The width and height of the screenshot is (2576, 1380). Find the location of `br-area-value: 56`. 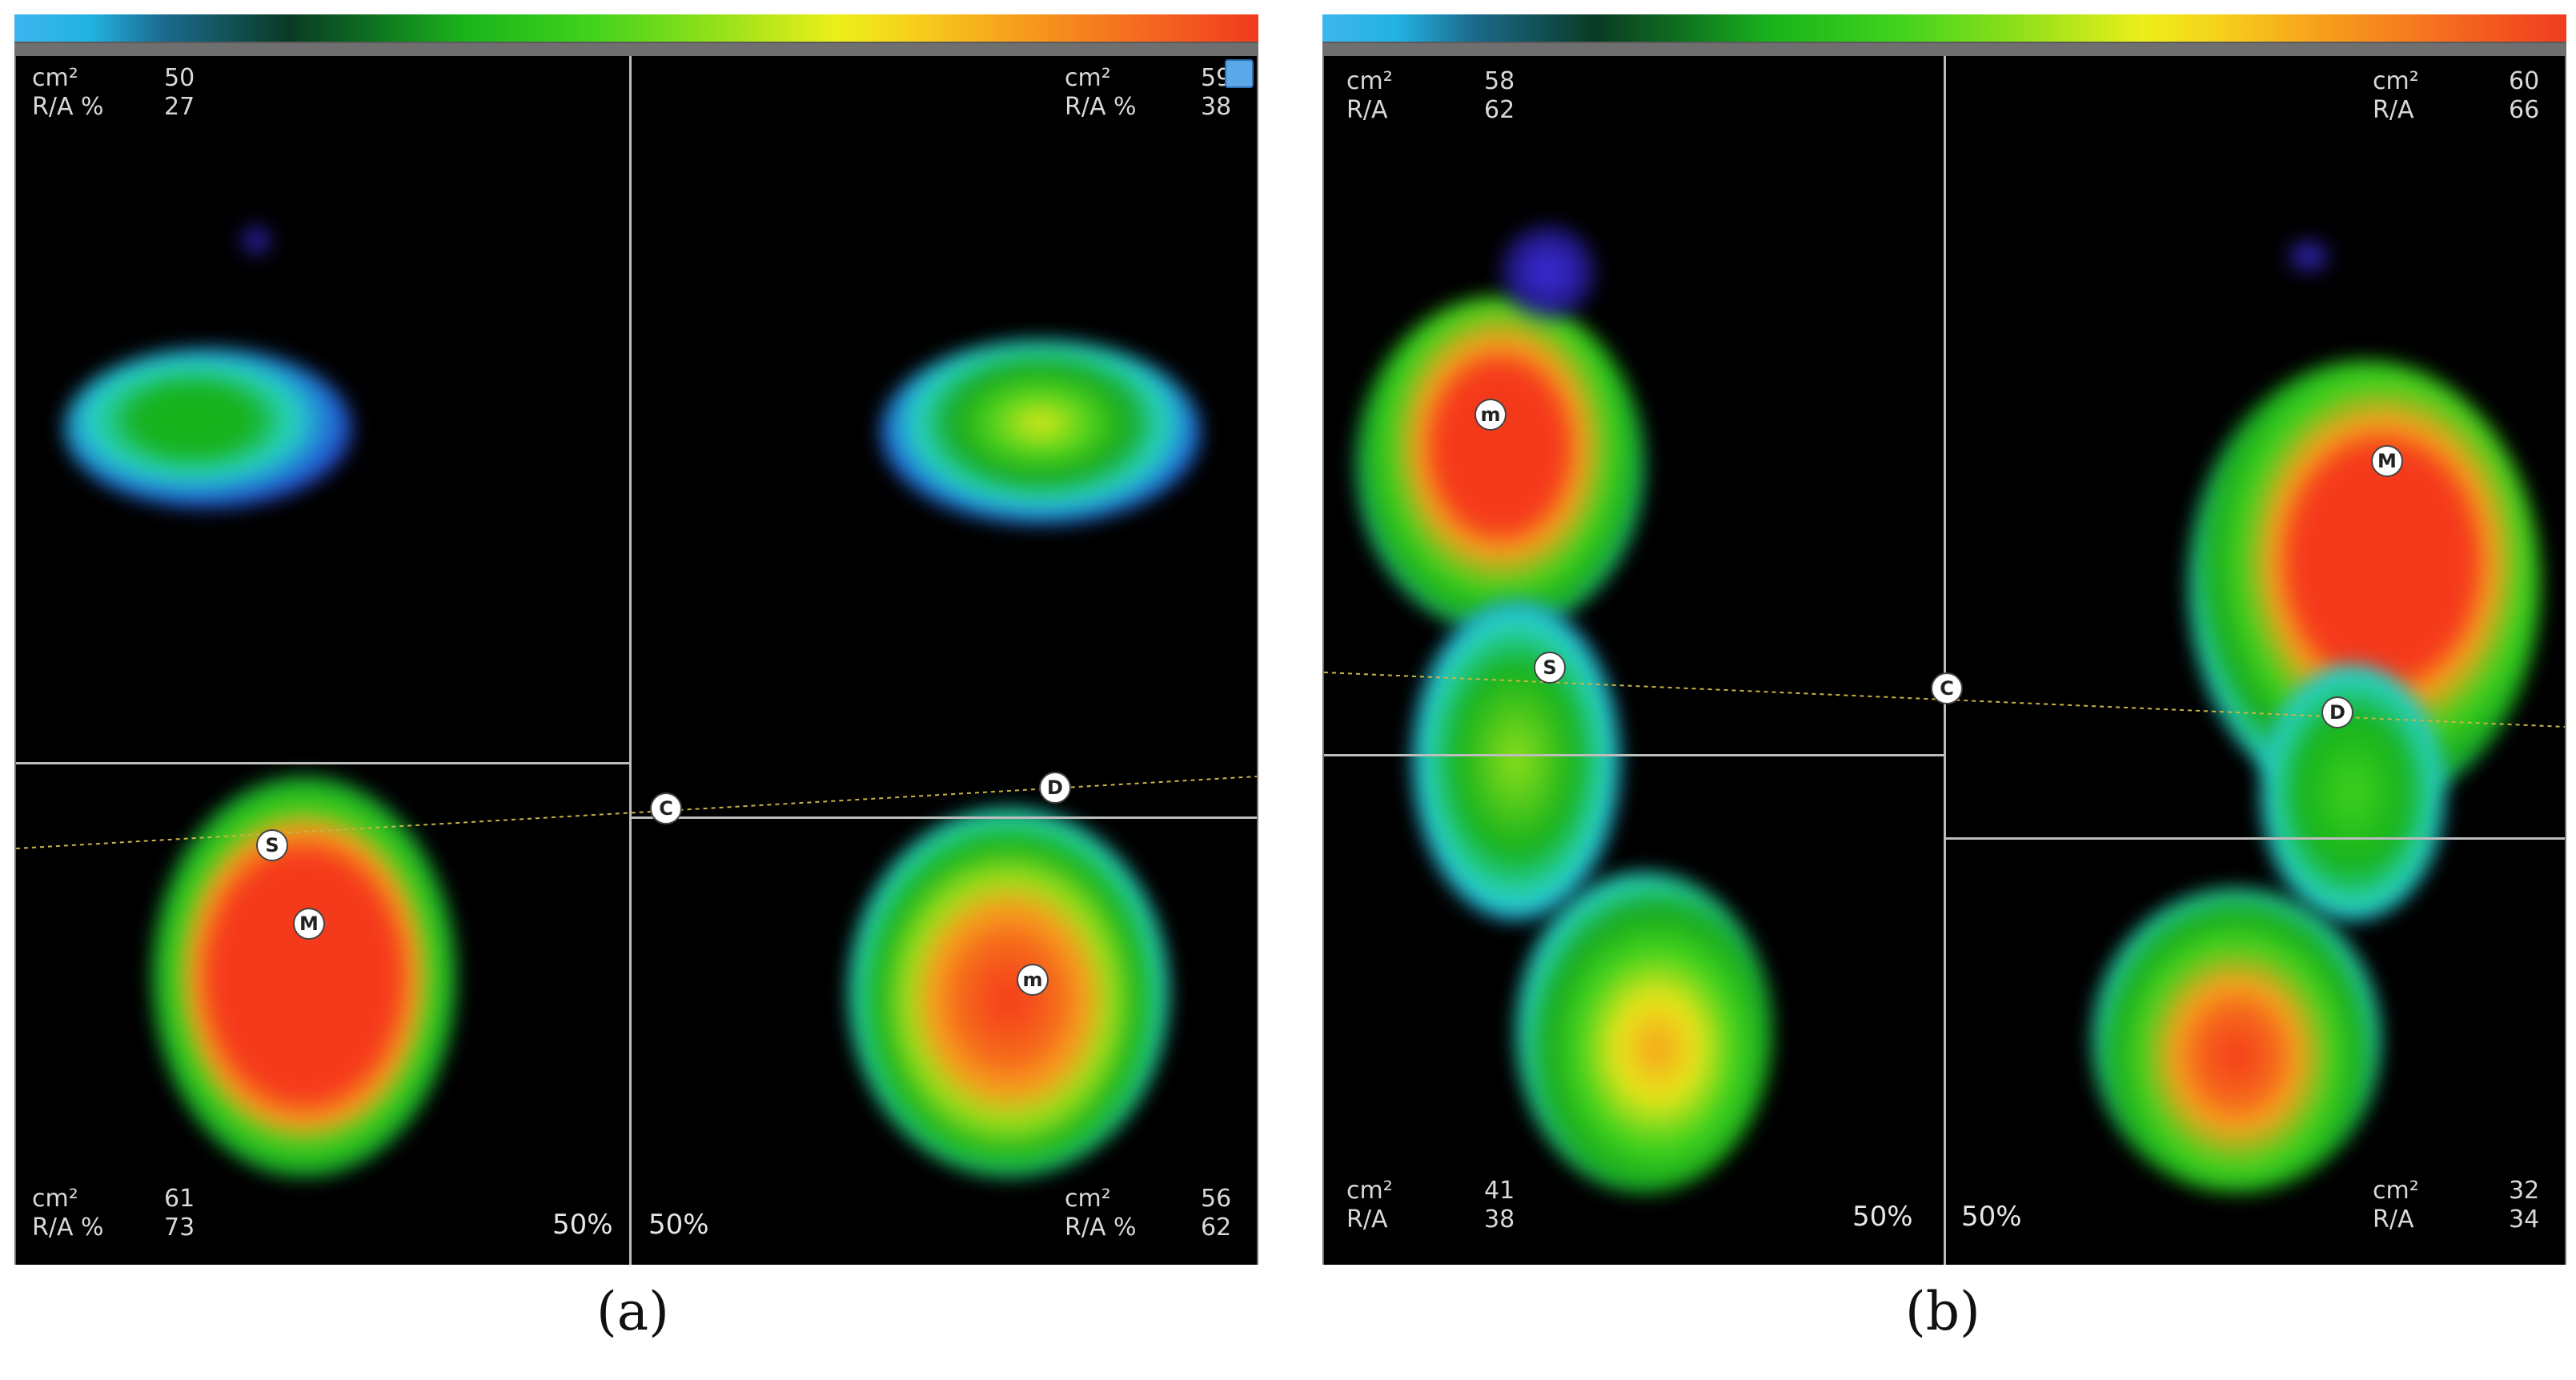

br-area-value: 56 is located at coordinates (1216, 1199).